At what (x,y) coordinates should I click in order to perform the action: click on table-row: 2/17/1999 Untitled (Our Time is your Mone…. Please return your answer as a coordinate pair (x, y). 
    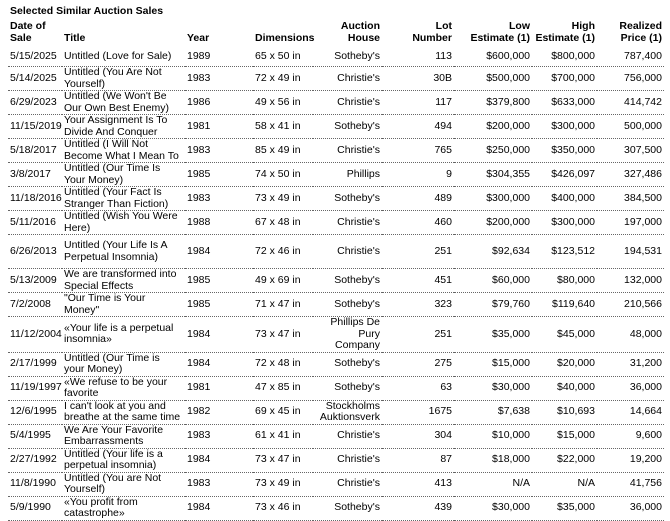
    Looking at the image, I should click on (336, 364).